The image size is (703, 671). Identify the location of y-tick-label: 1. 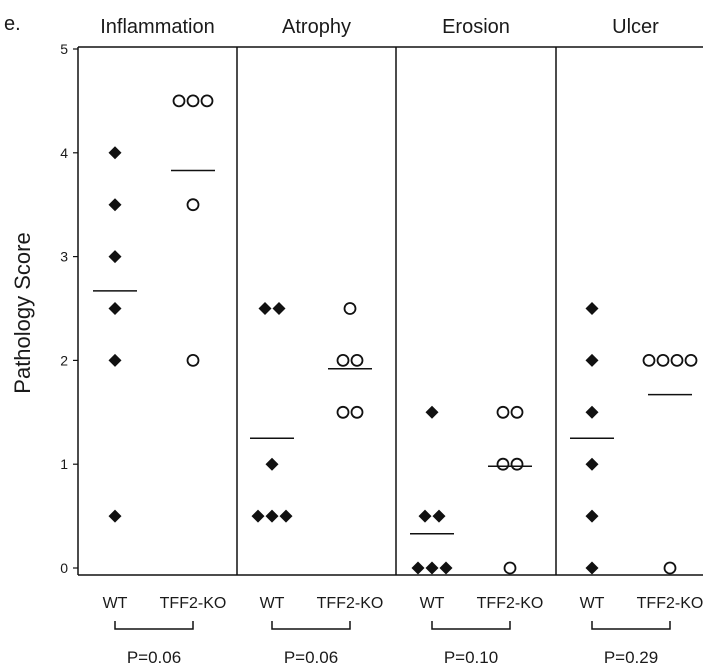
(64, 464).